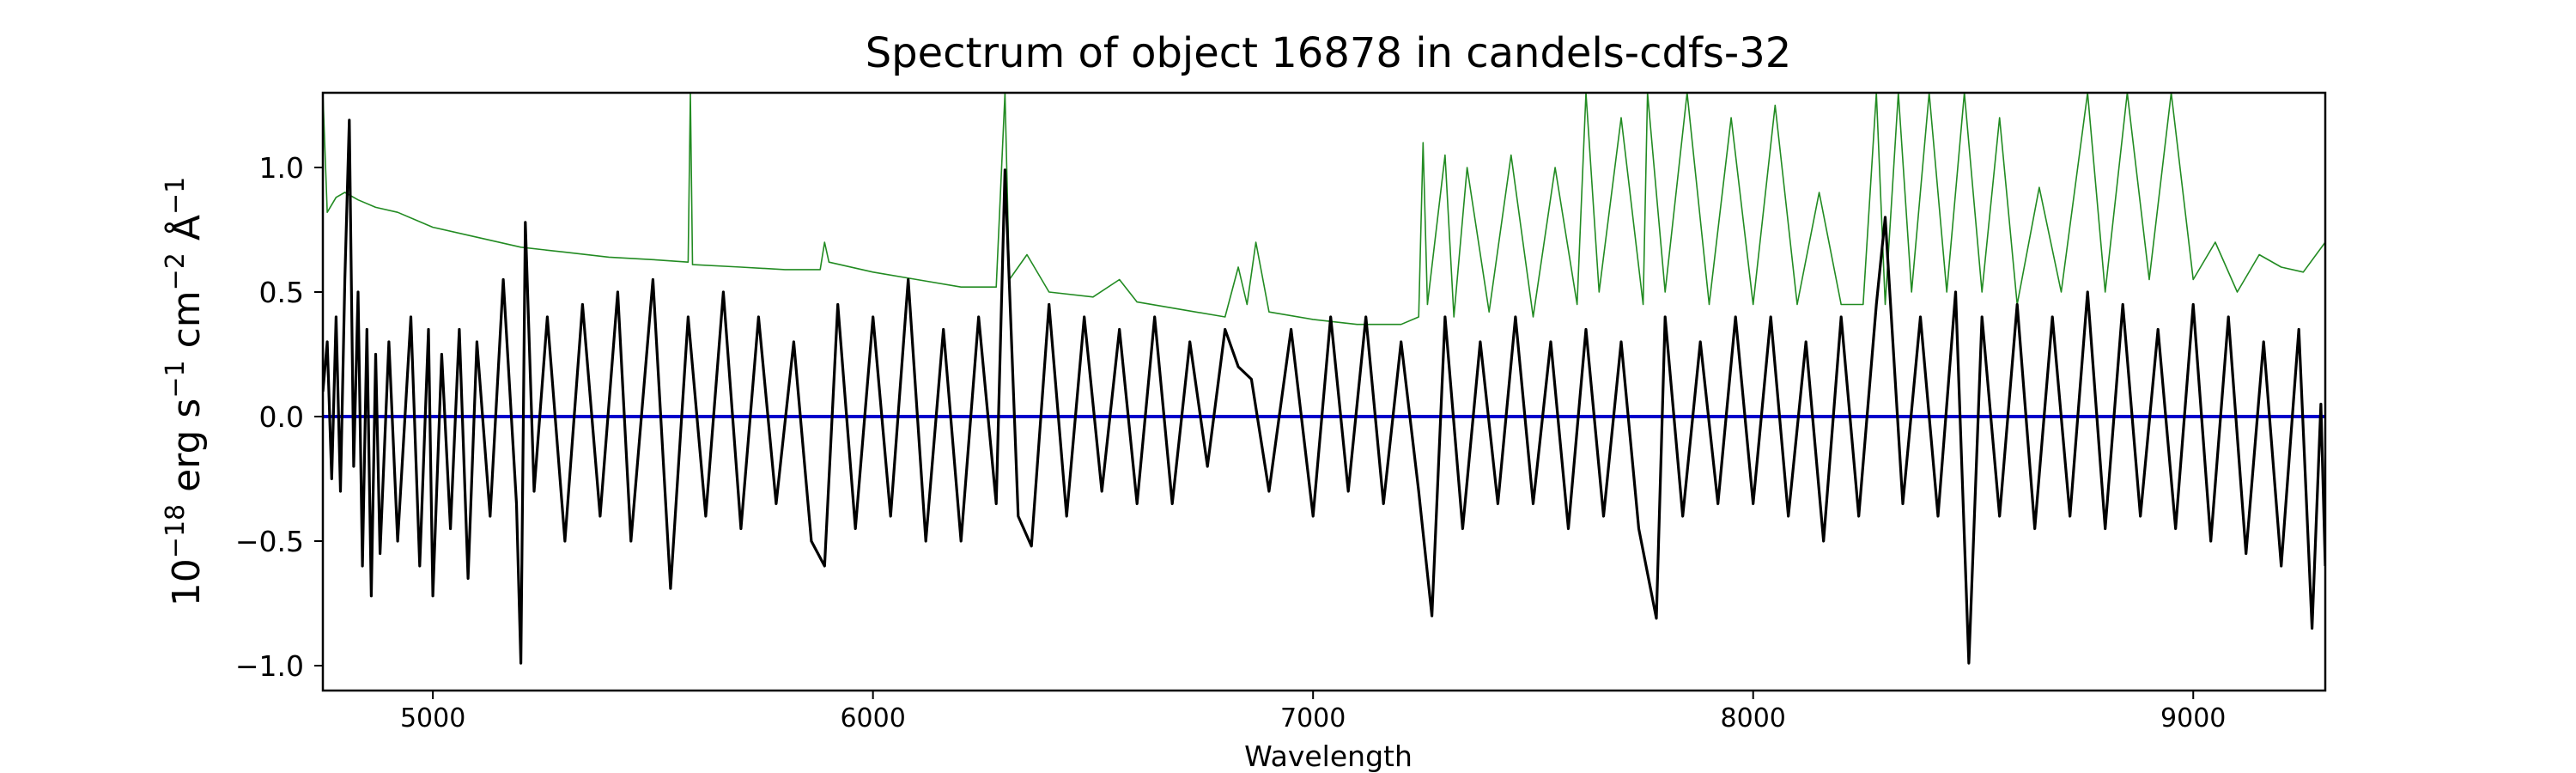 This screenshot has width=2576, height=773. I want to click on y-tick-label: −0.5, so click(269, 541).